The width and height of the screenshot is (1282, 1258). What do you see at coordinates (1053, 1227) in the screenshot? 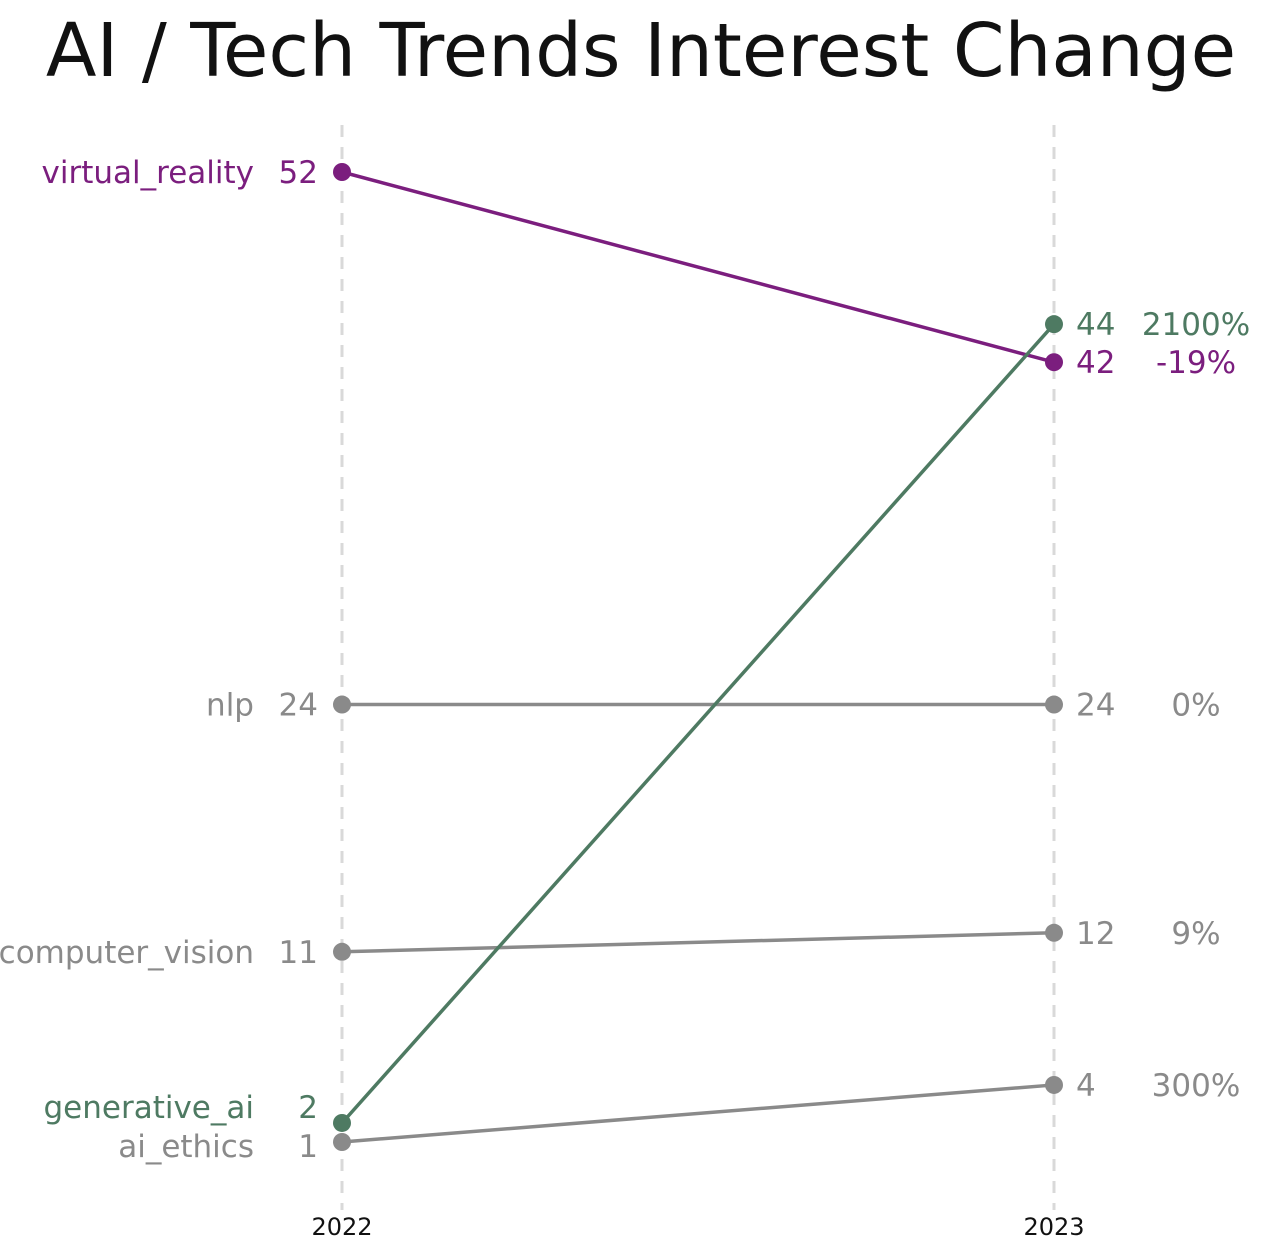
I see `x-tick-2023: 2023` at bounding box center [1053, 1227].